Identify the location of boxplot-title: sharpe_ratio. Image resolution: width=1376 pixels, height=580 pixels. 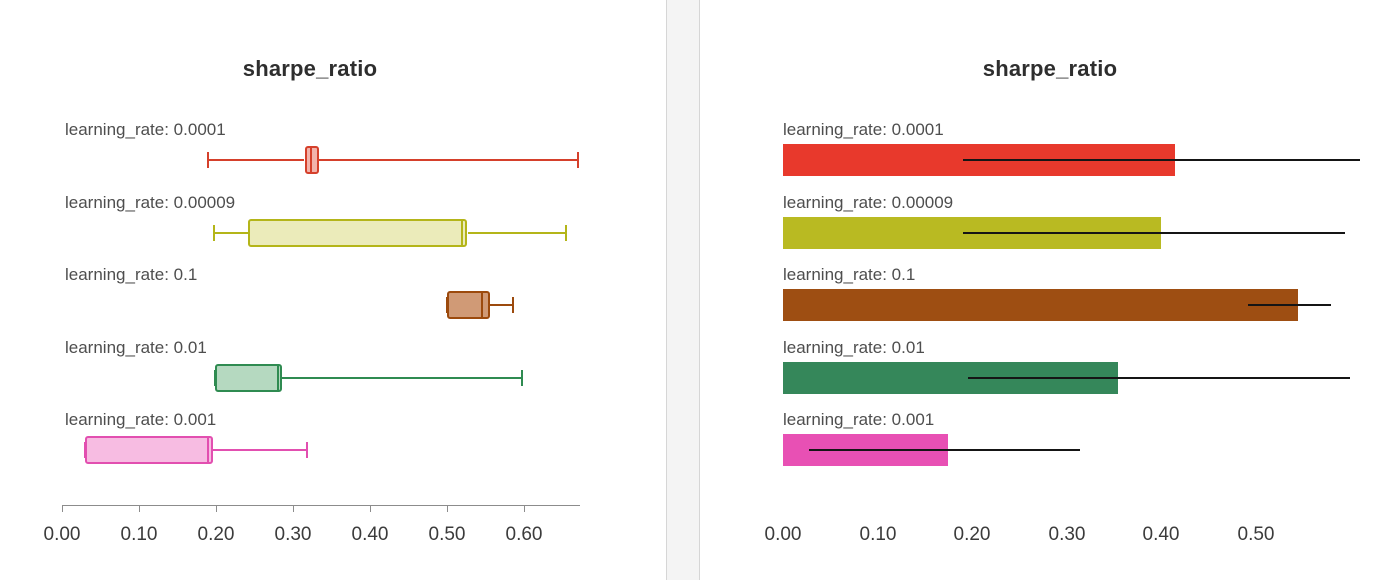
(310, 68).